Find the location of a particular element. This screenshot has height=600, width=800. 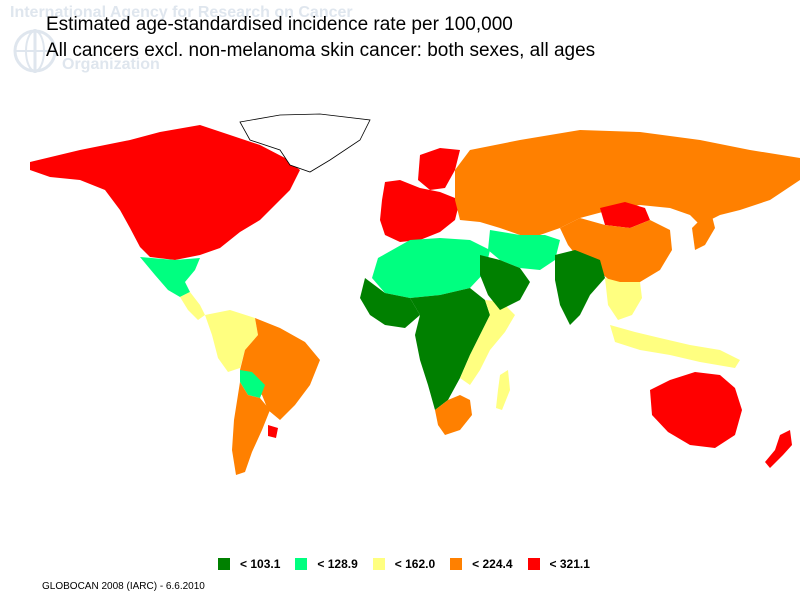

region-west-africa is located at coordinates (390, 303).